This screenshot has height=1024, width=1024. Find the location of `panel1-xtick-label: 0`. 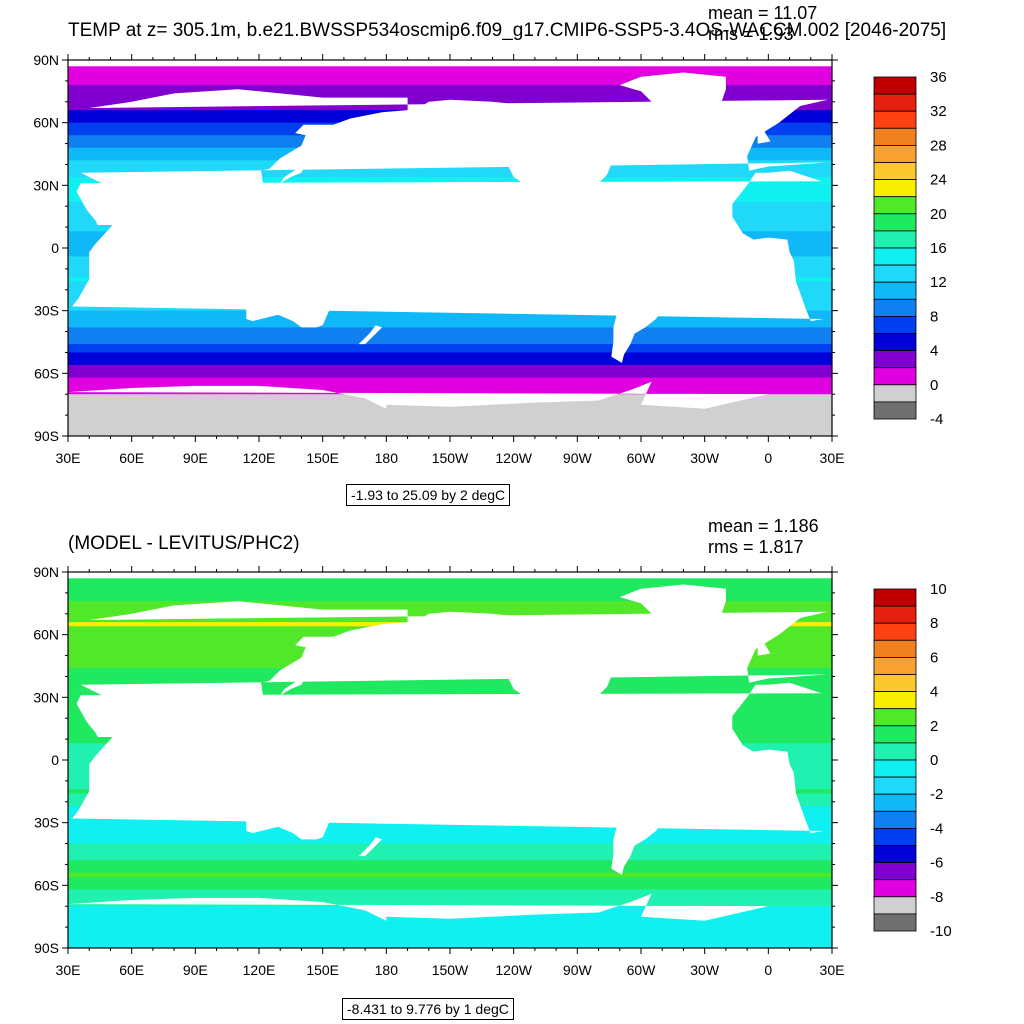

panel1-xtick-label: 0 is located at coordinates (768, 458).